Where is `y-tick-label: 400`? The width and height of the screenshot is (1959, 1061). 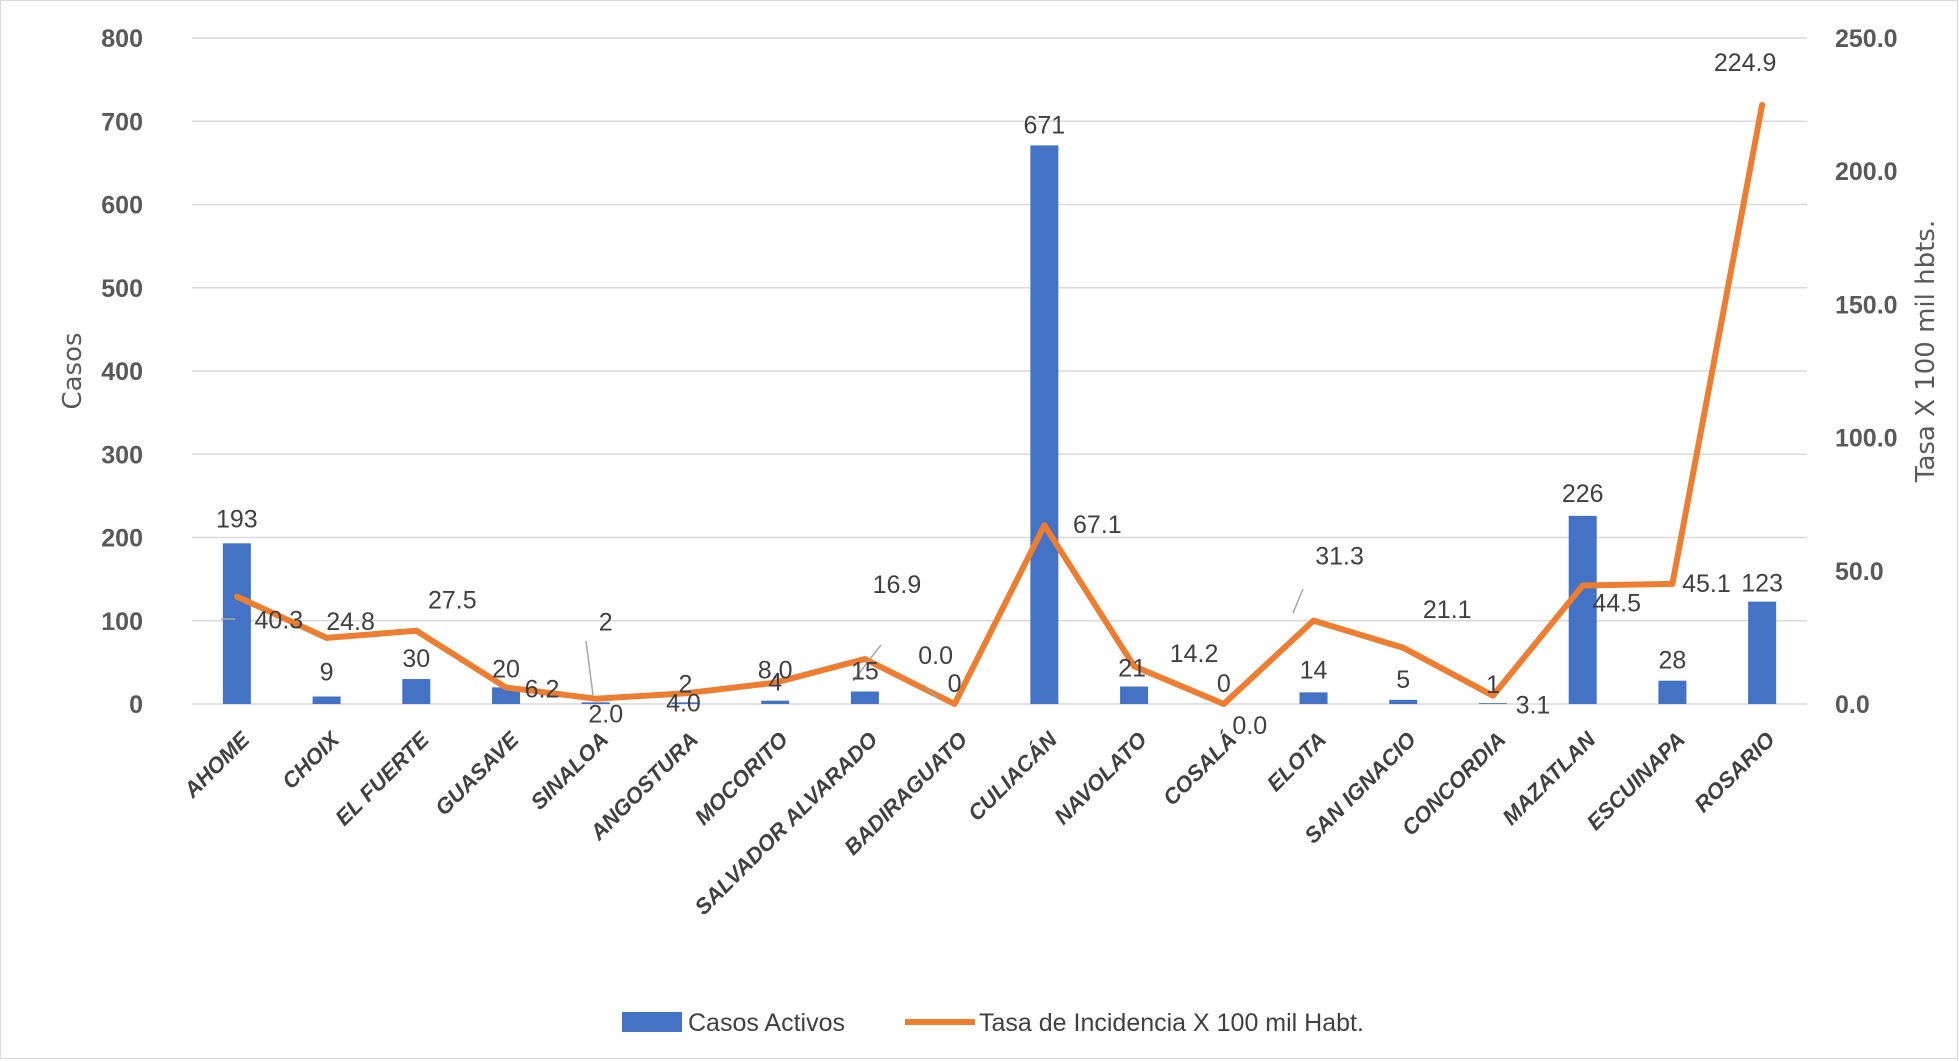 y-tick-label: 400 is located at coordinates (122, 372).